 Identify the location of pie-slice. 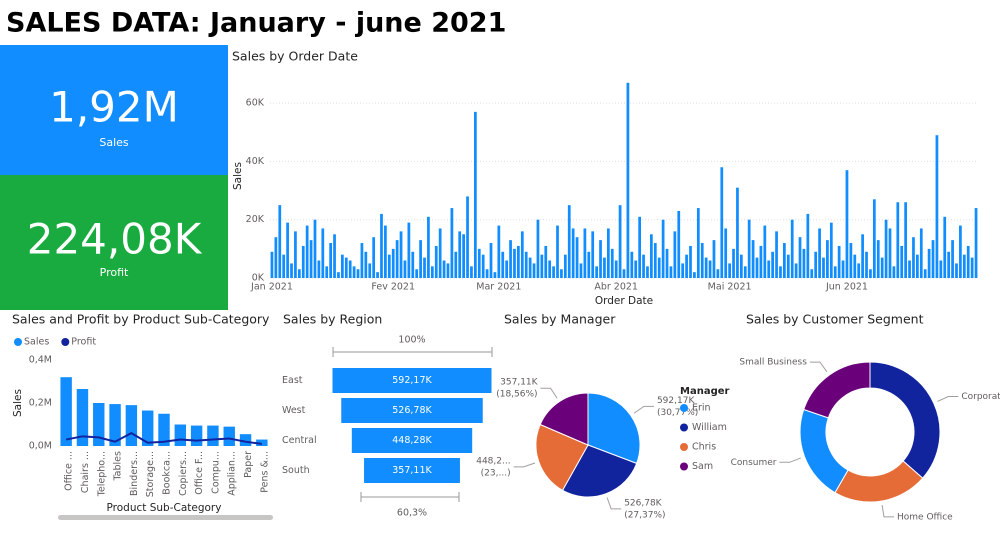
(614, 428).